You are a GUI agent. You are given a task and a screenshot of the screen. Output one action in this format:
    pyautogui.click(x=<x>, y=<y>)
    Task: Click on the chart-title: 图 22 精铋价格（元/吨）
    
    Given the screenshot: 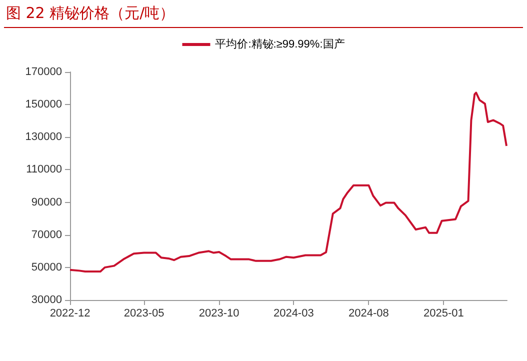 What is the action you would take?
    pyautogui.click(x=90, y=13)
    